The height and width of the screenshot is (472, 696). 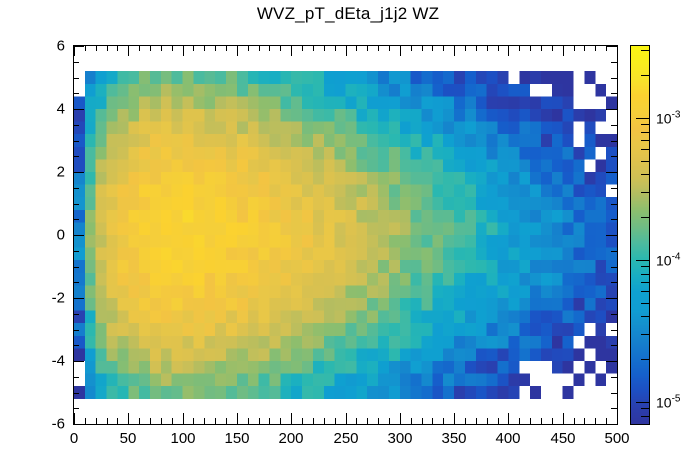 I want to click on x-axis-tick-label: 200, so click(x=291, y=438).